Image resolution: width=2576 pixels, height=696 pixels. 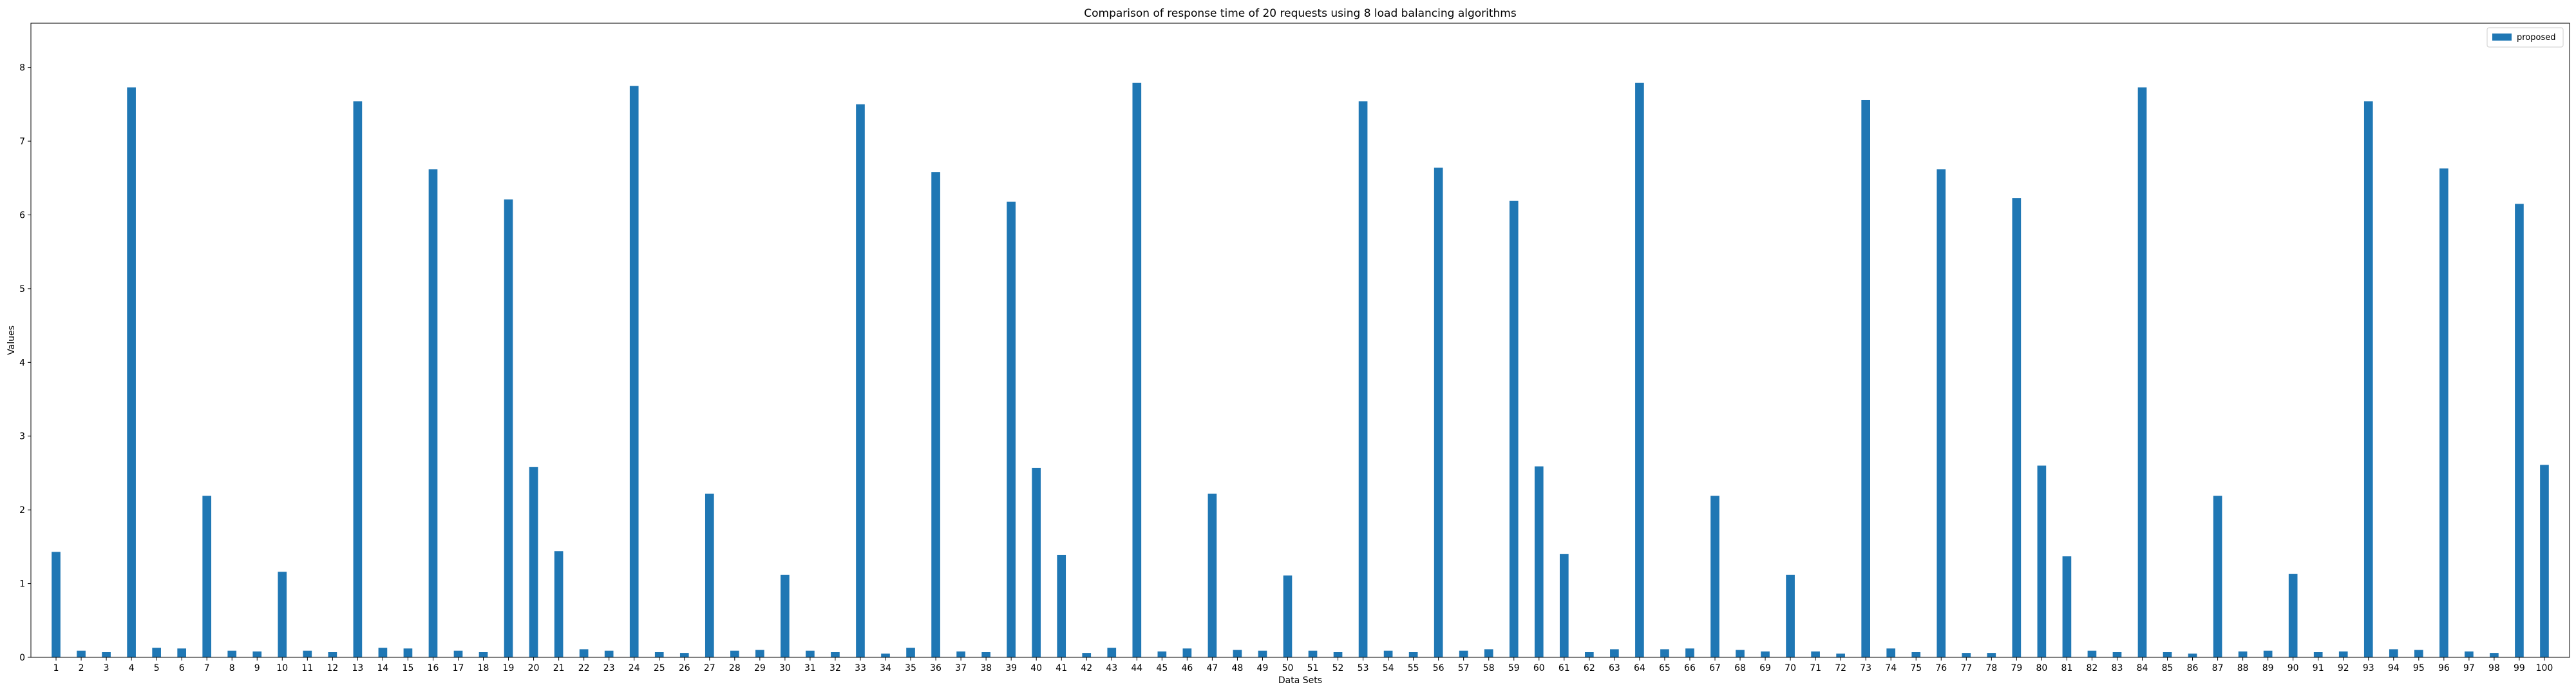 I want to click on x-tick-label-28: 28, so click(x=735, y=668).